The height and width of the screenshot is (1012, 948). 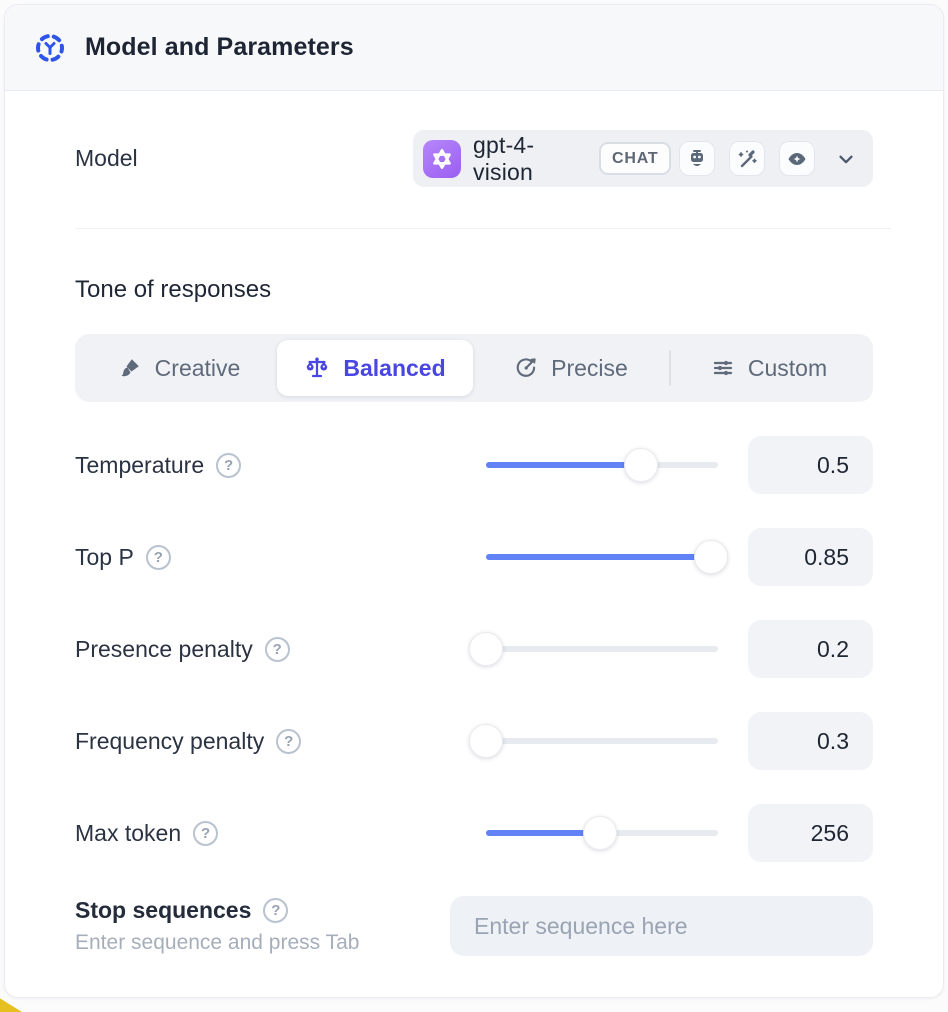 What do you see at coordinates (593, 741) in the screenshot?
I see `frequency-penalty-slider` at bounding box center [593, 741].